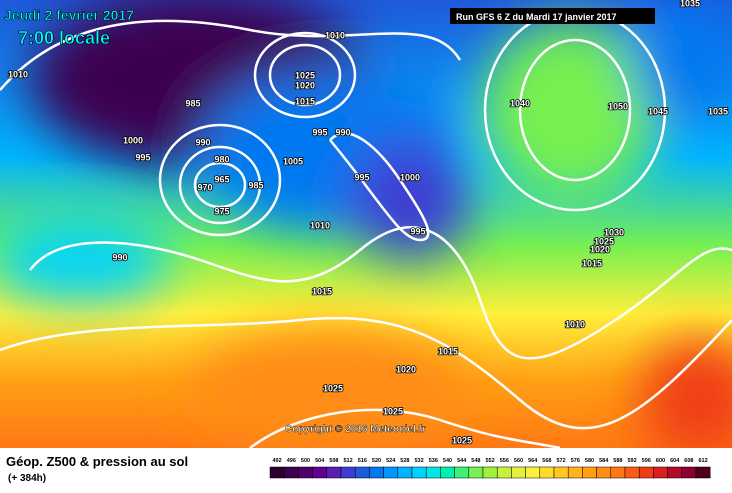 This screenshot has width=732, height=493. What do you see at coordinates (204, 187) in the screenshot?
I see `isobar-label: 970` at bounding box center [204, 187].